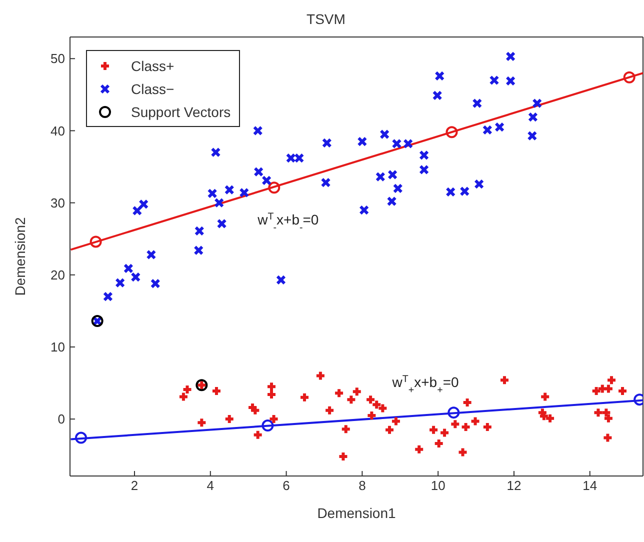 This screenshot has width=644, height=542. What do you see at coordinates (152, 66) in the screenshot?
I see `legend-label: Class+` at bounding box center [152, 66].